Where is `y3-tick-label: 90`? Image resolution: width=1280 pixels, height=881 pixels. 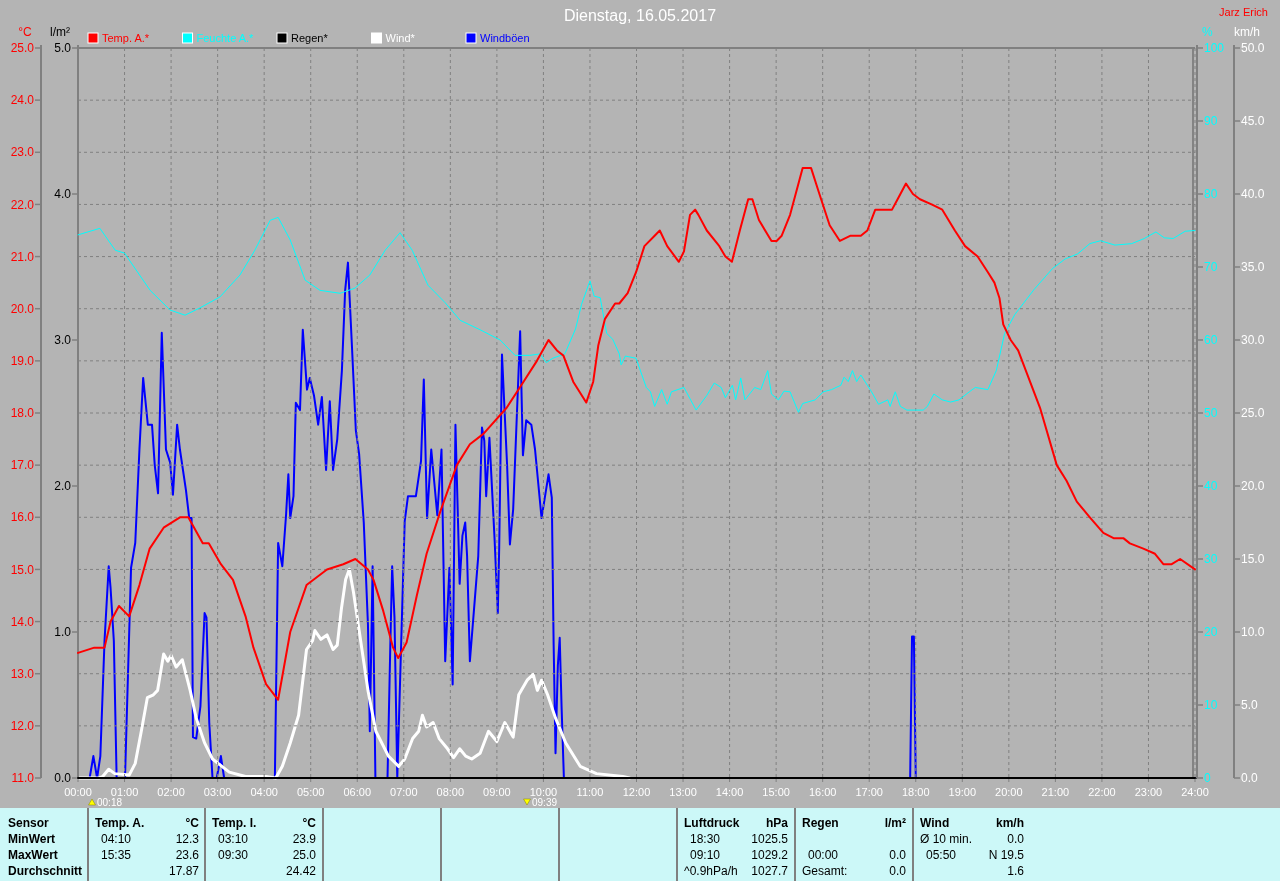
y3-tick-label: 90 is located at coordinates (1211, 121).